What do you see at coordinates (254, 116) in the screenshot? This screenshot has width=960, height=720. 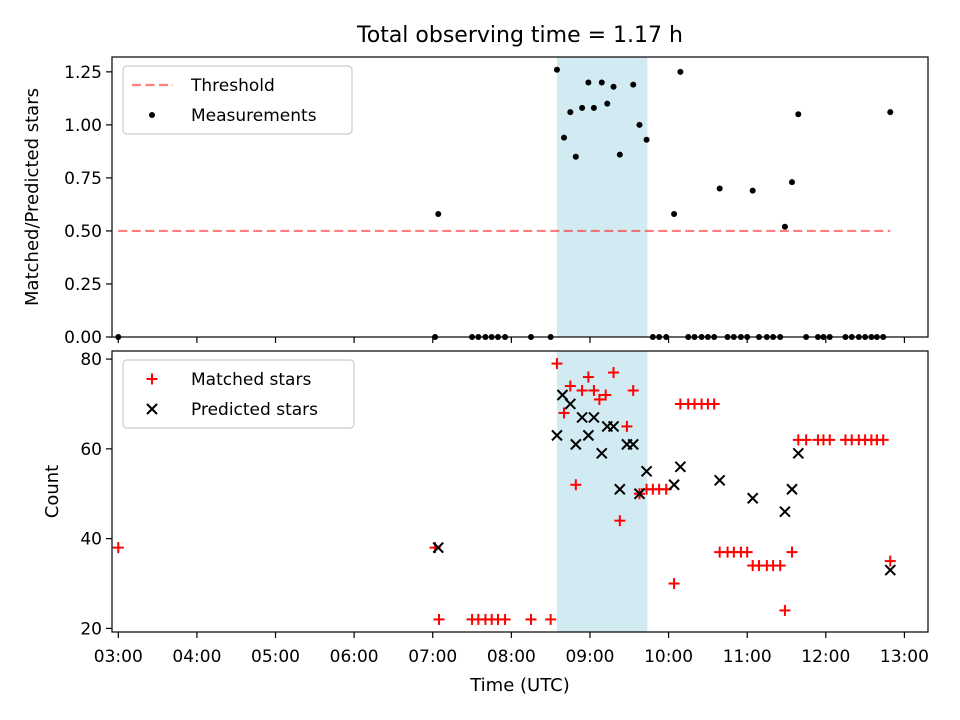 I see `legend-label: Measurements` at bounding box center [254, 116].